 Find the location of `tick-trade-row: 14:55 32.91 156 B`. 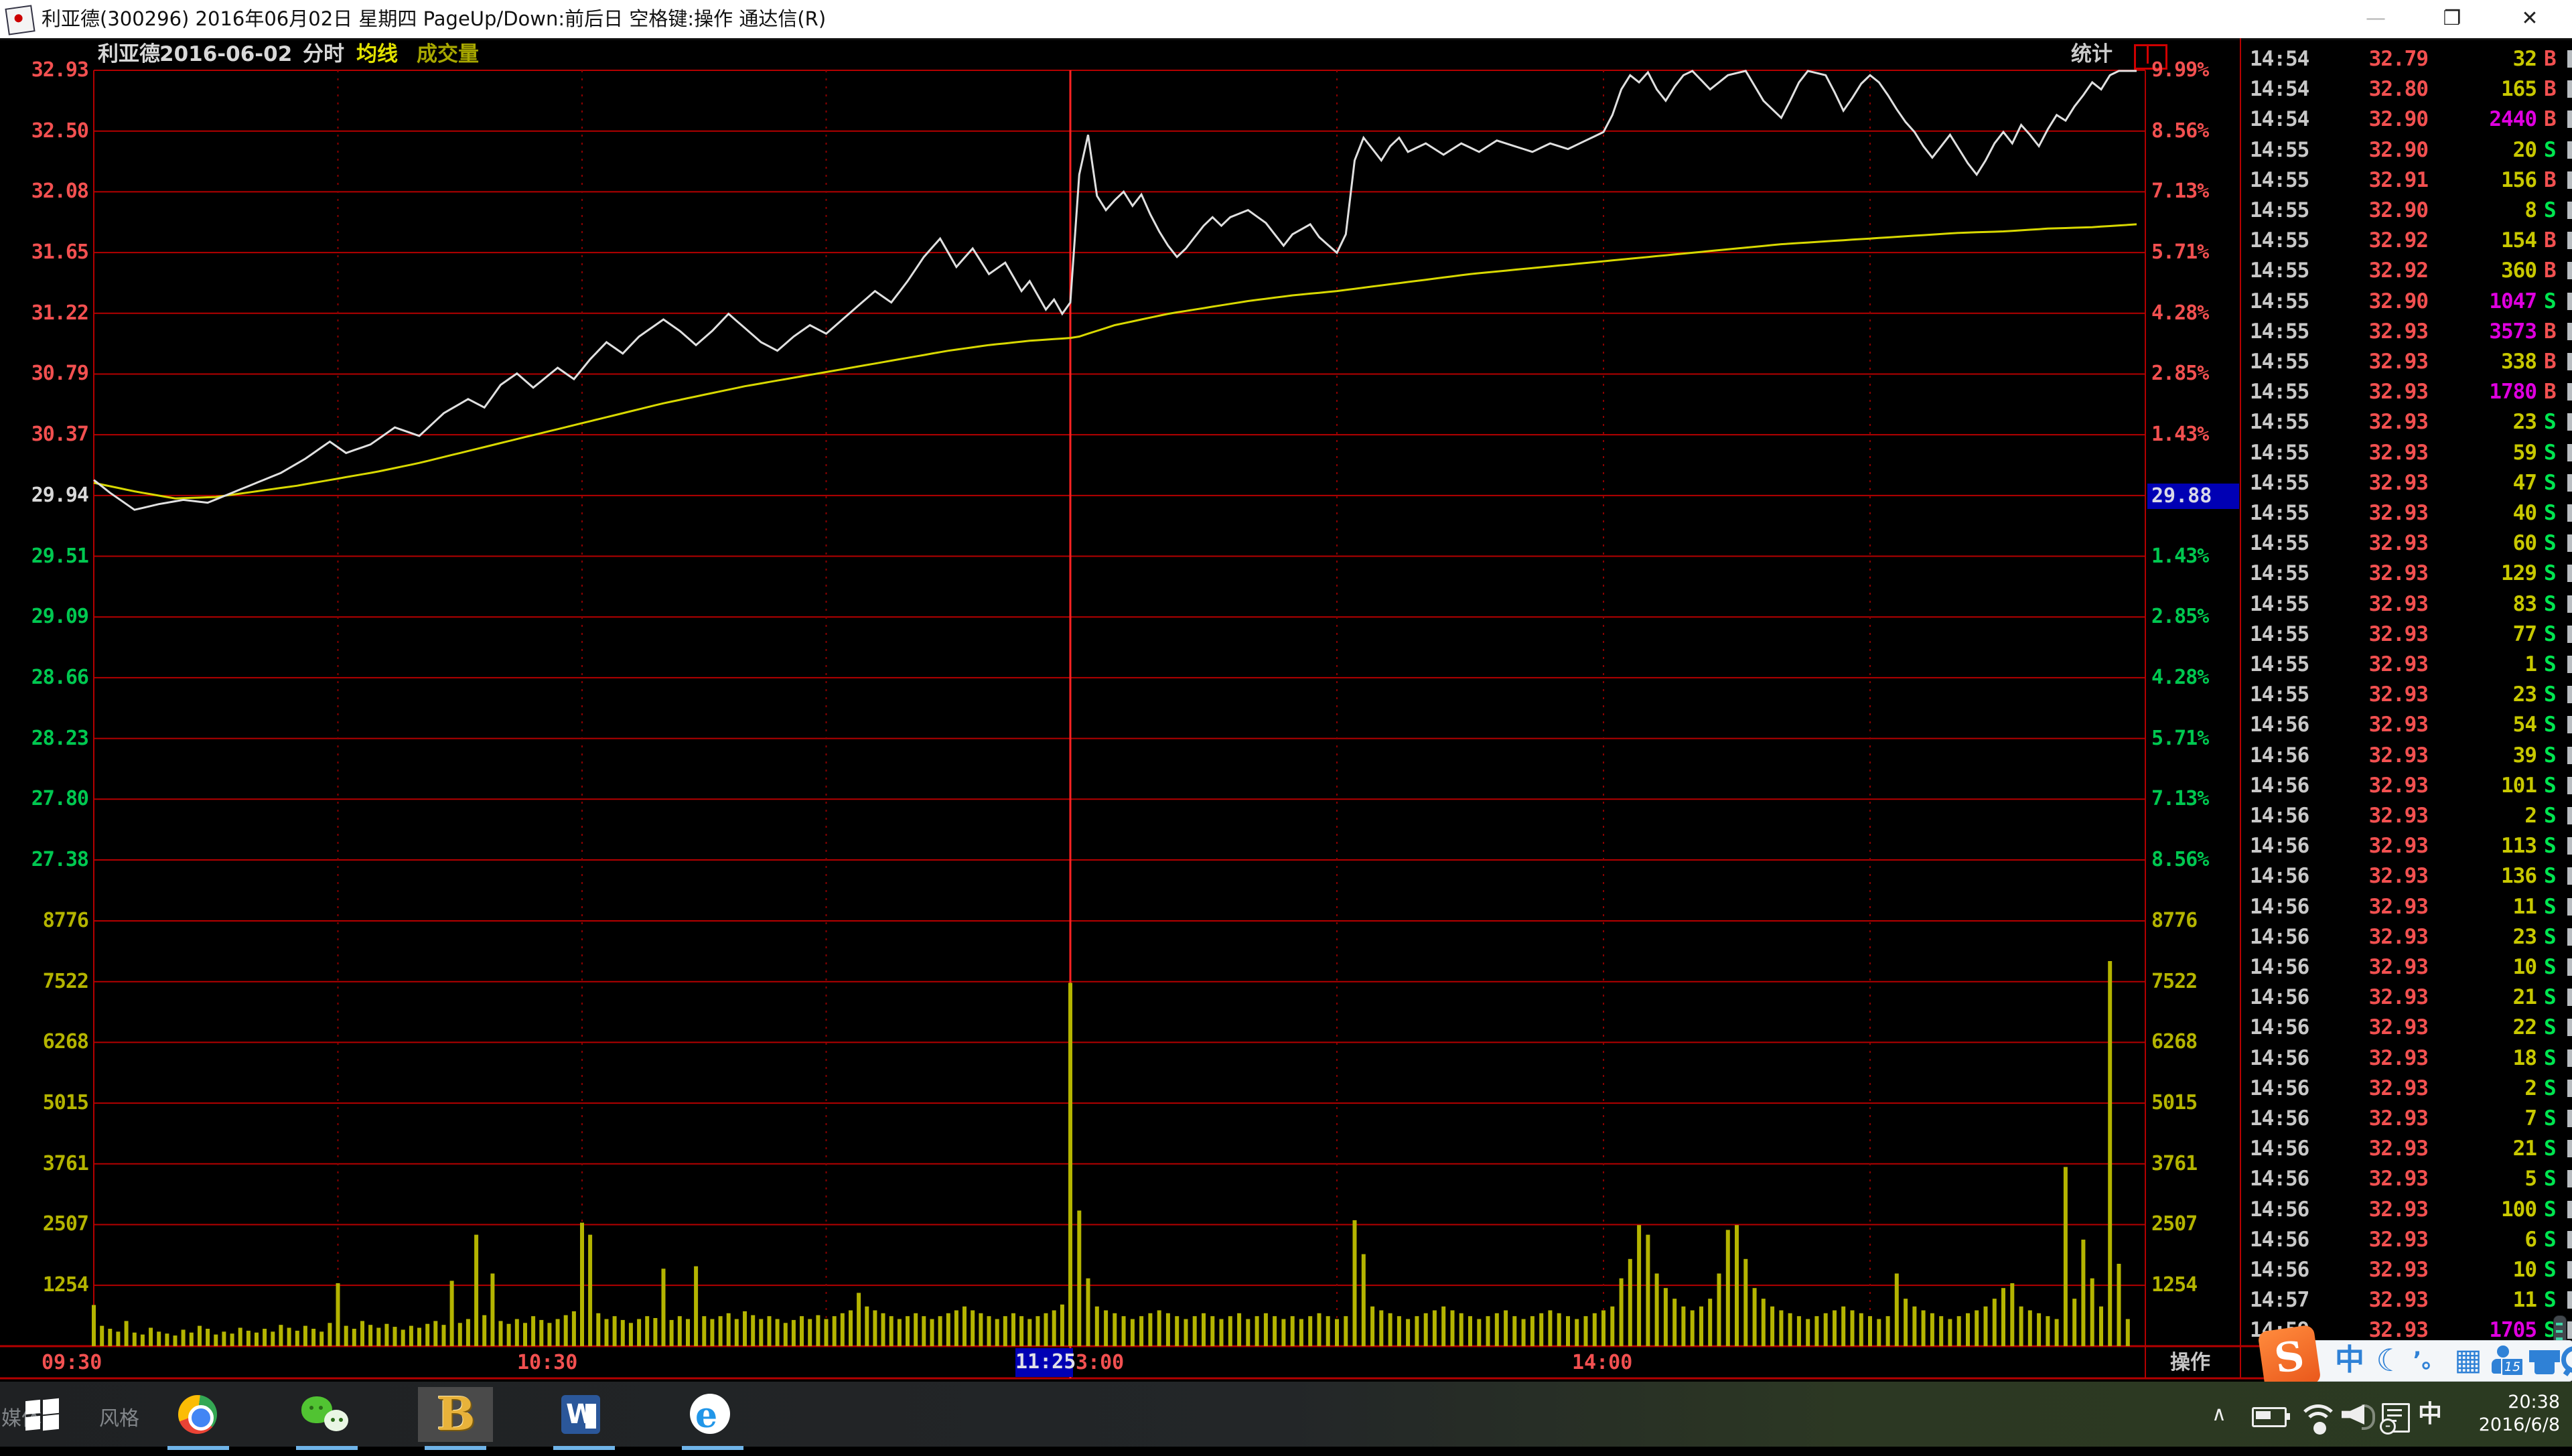

tick-trade-row: 14:55 32.91 156 B is located at coordinates (2405, 180).